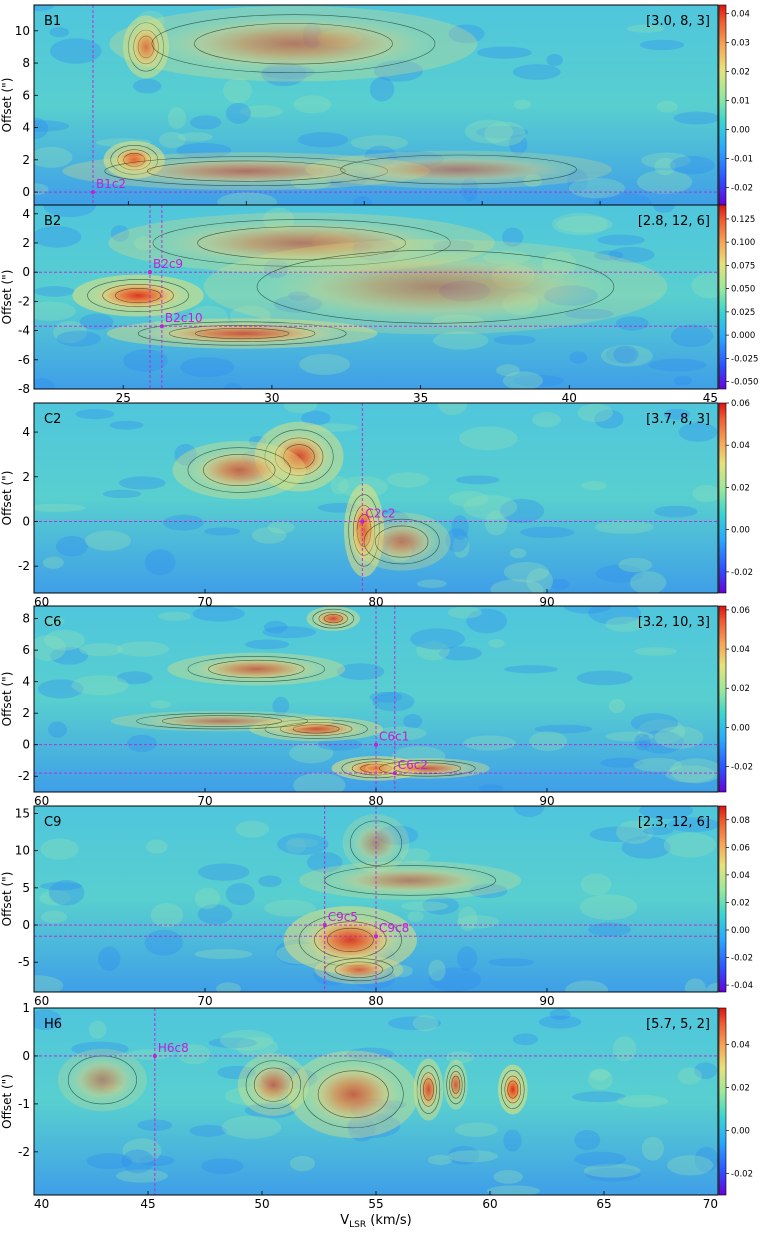  Describe the element at coordinates (52, 21) in the screenshot. I see `panel-label: B1` at that location.